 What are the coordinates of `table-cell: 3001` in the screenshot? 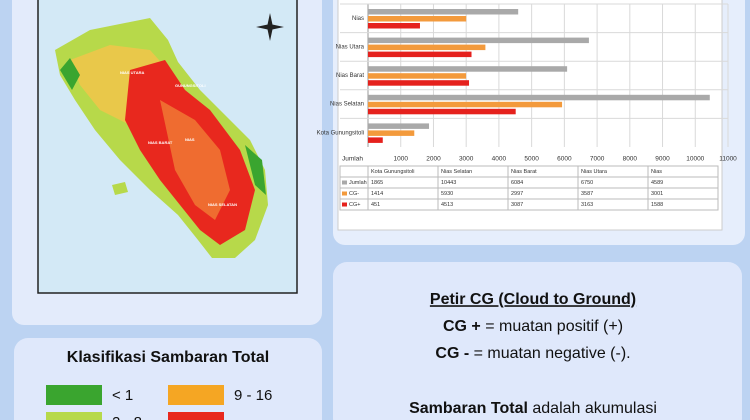 It's located at (657, 194).